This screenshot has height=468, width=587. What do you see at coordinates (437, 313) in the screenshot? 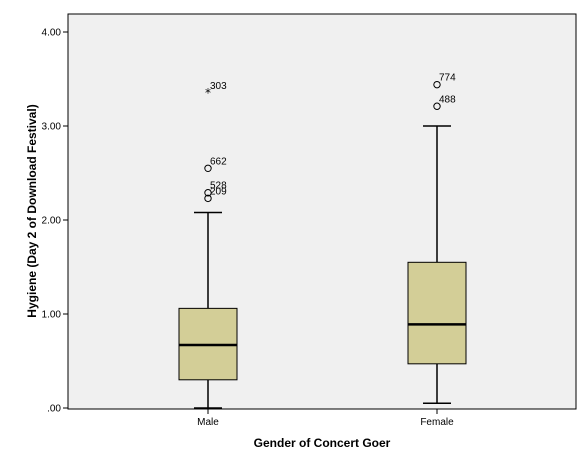
I see `iqr-box` at bounding box center [437, 313].